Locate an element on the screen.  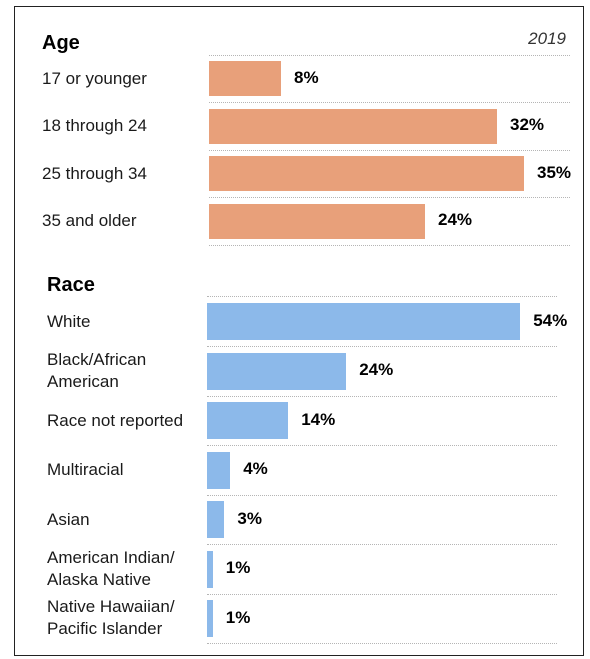
category-label: Multiracial is located at coordinates (85, 469).